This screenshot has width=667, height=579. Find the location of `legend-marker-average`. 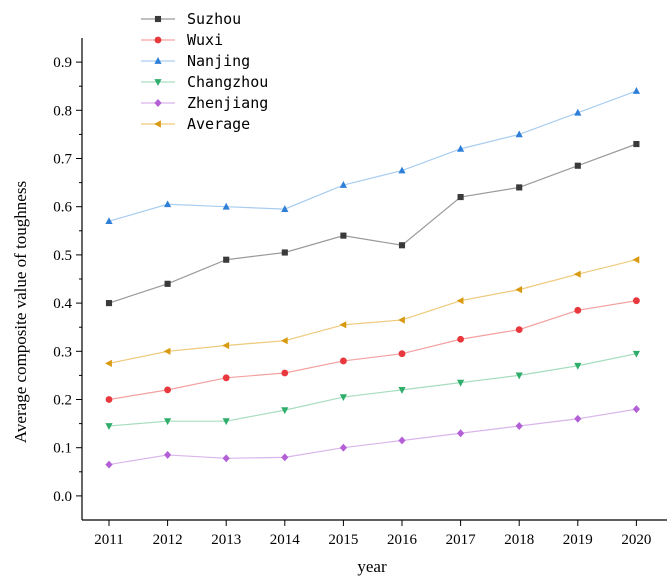

legend-marker-average is located at coordinates (157, 124).